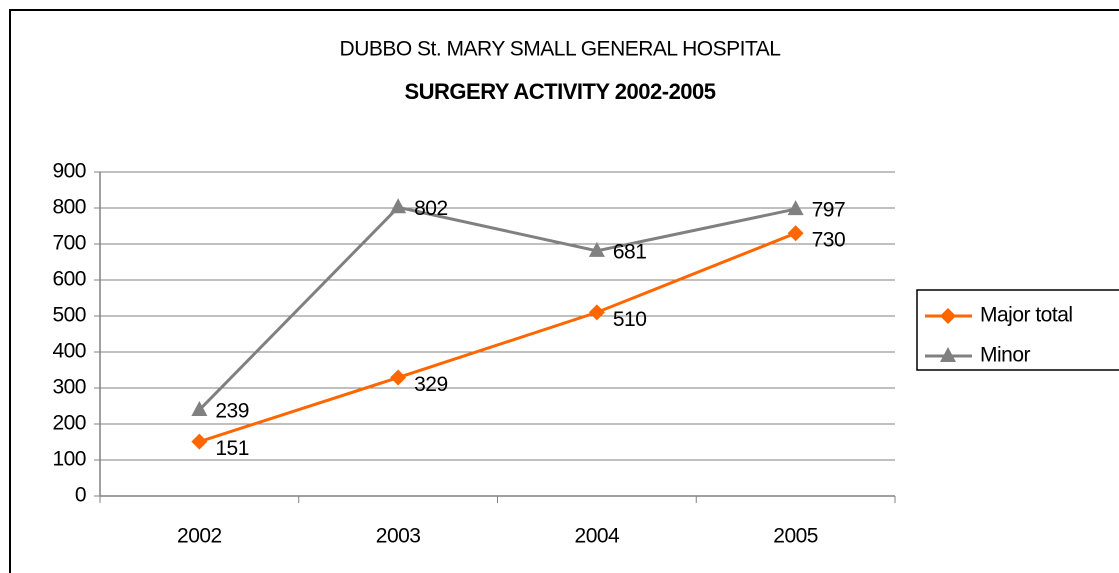 The height and width of the screenshot is (573, 1119). What do you see at coordinates (559, 91) in the screenshot?
I see `chart-subtitle: SURGERY ACTIVITY 2002-2005` at bounding box center [559, 91].